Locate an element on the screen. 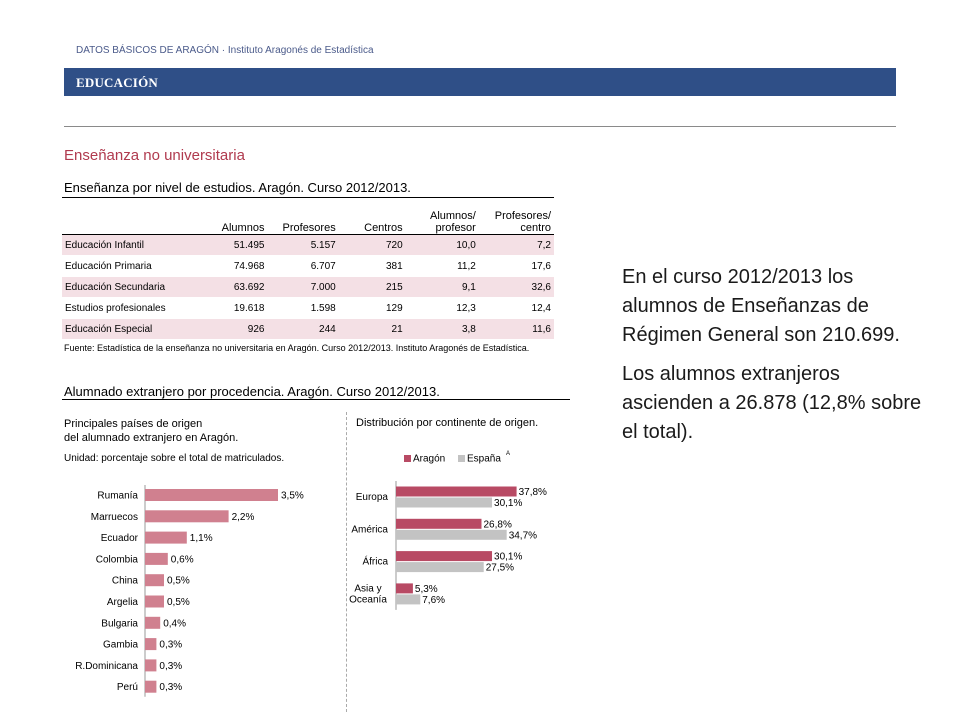 This screenshot has height=720, width=960. section-banner: EDUCACIÓN is located at coordinates (480, 82).